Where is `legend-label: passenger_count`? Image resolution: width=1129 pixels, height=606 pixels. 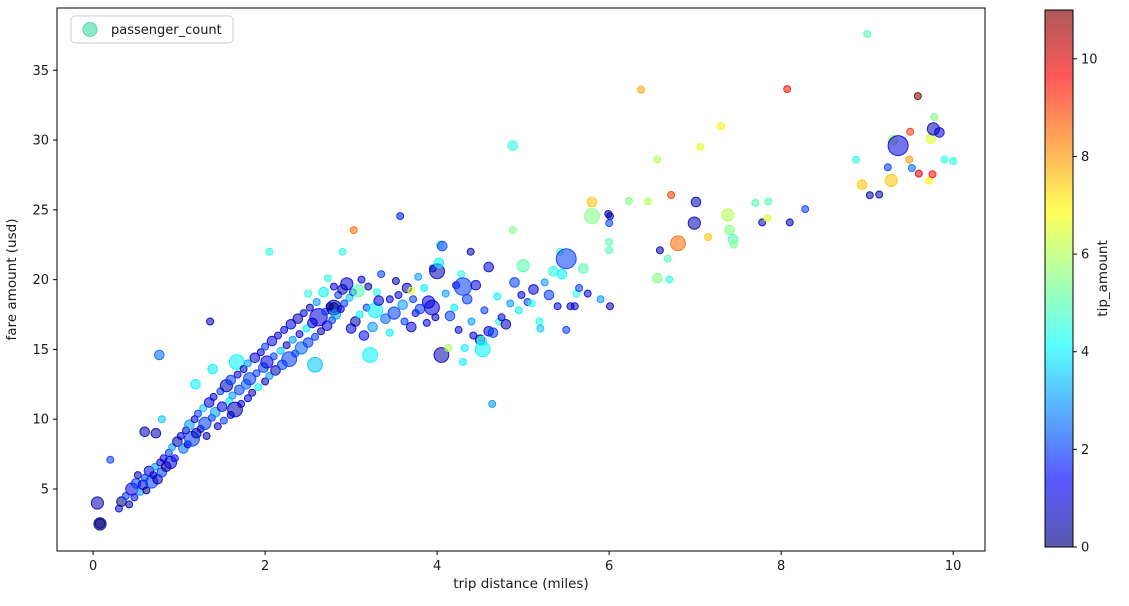 legend-label: passenger_count is located at coordinates (166, 30).